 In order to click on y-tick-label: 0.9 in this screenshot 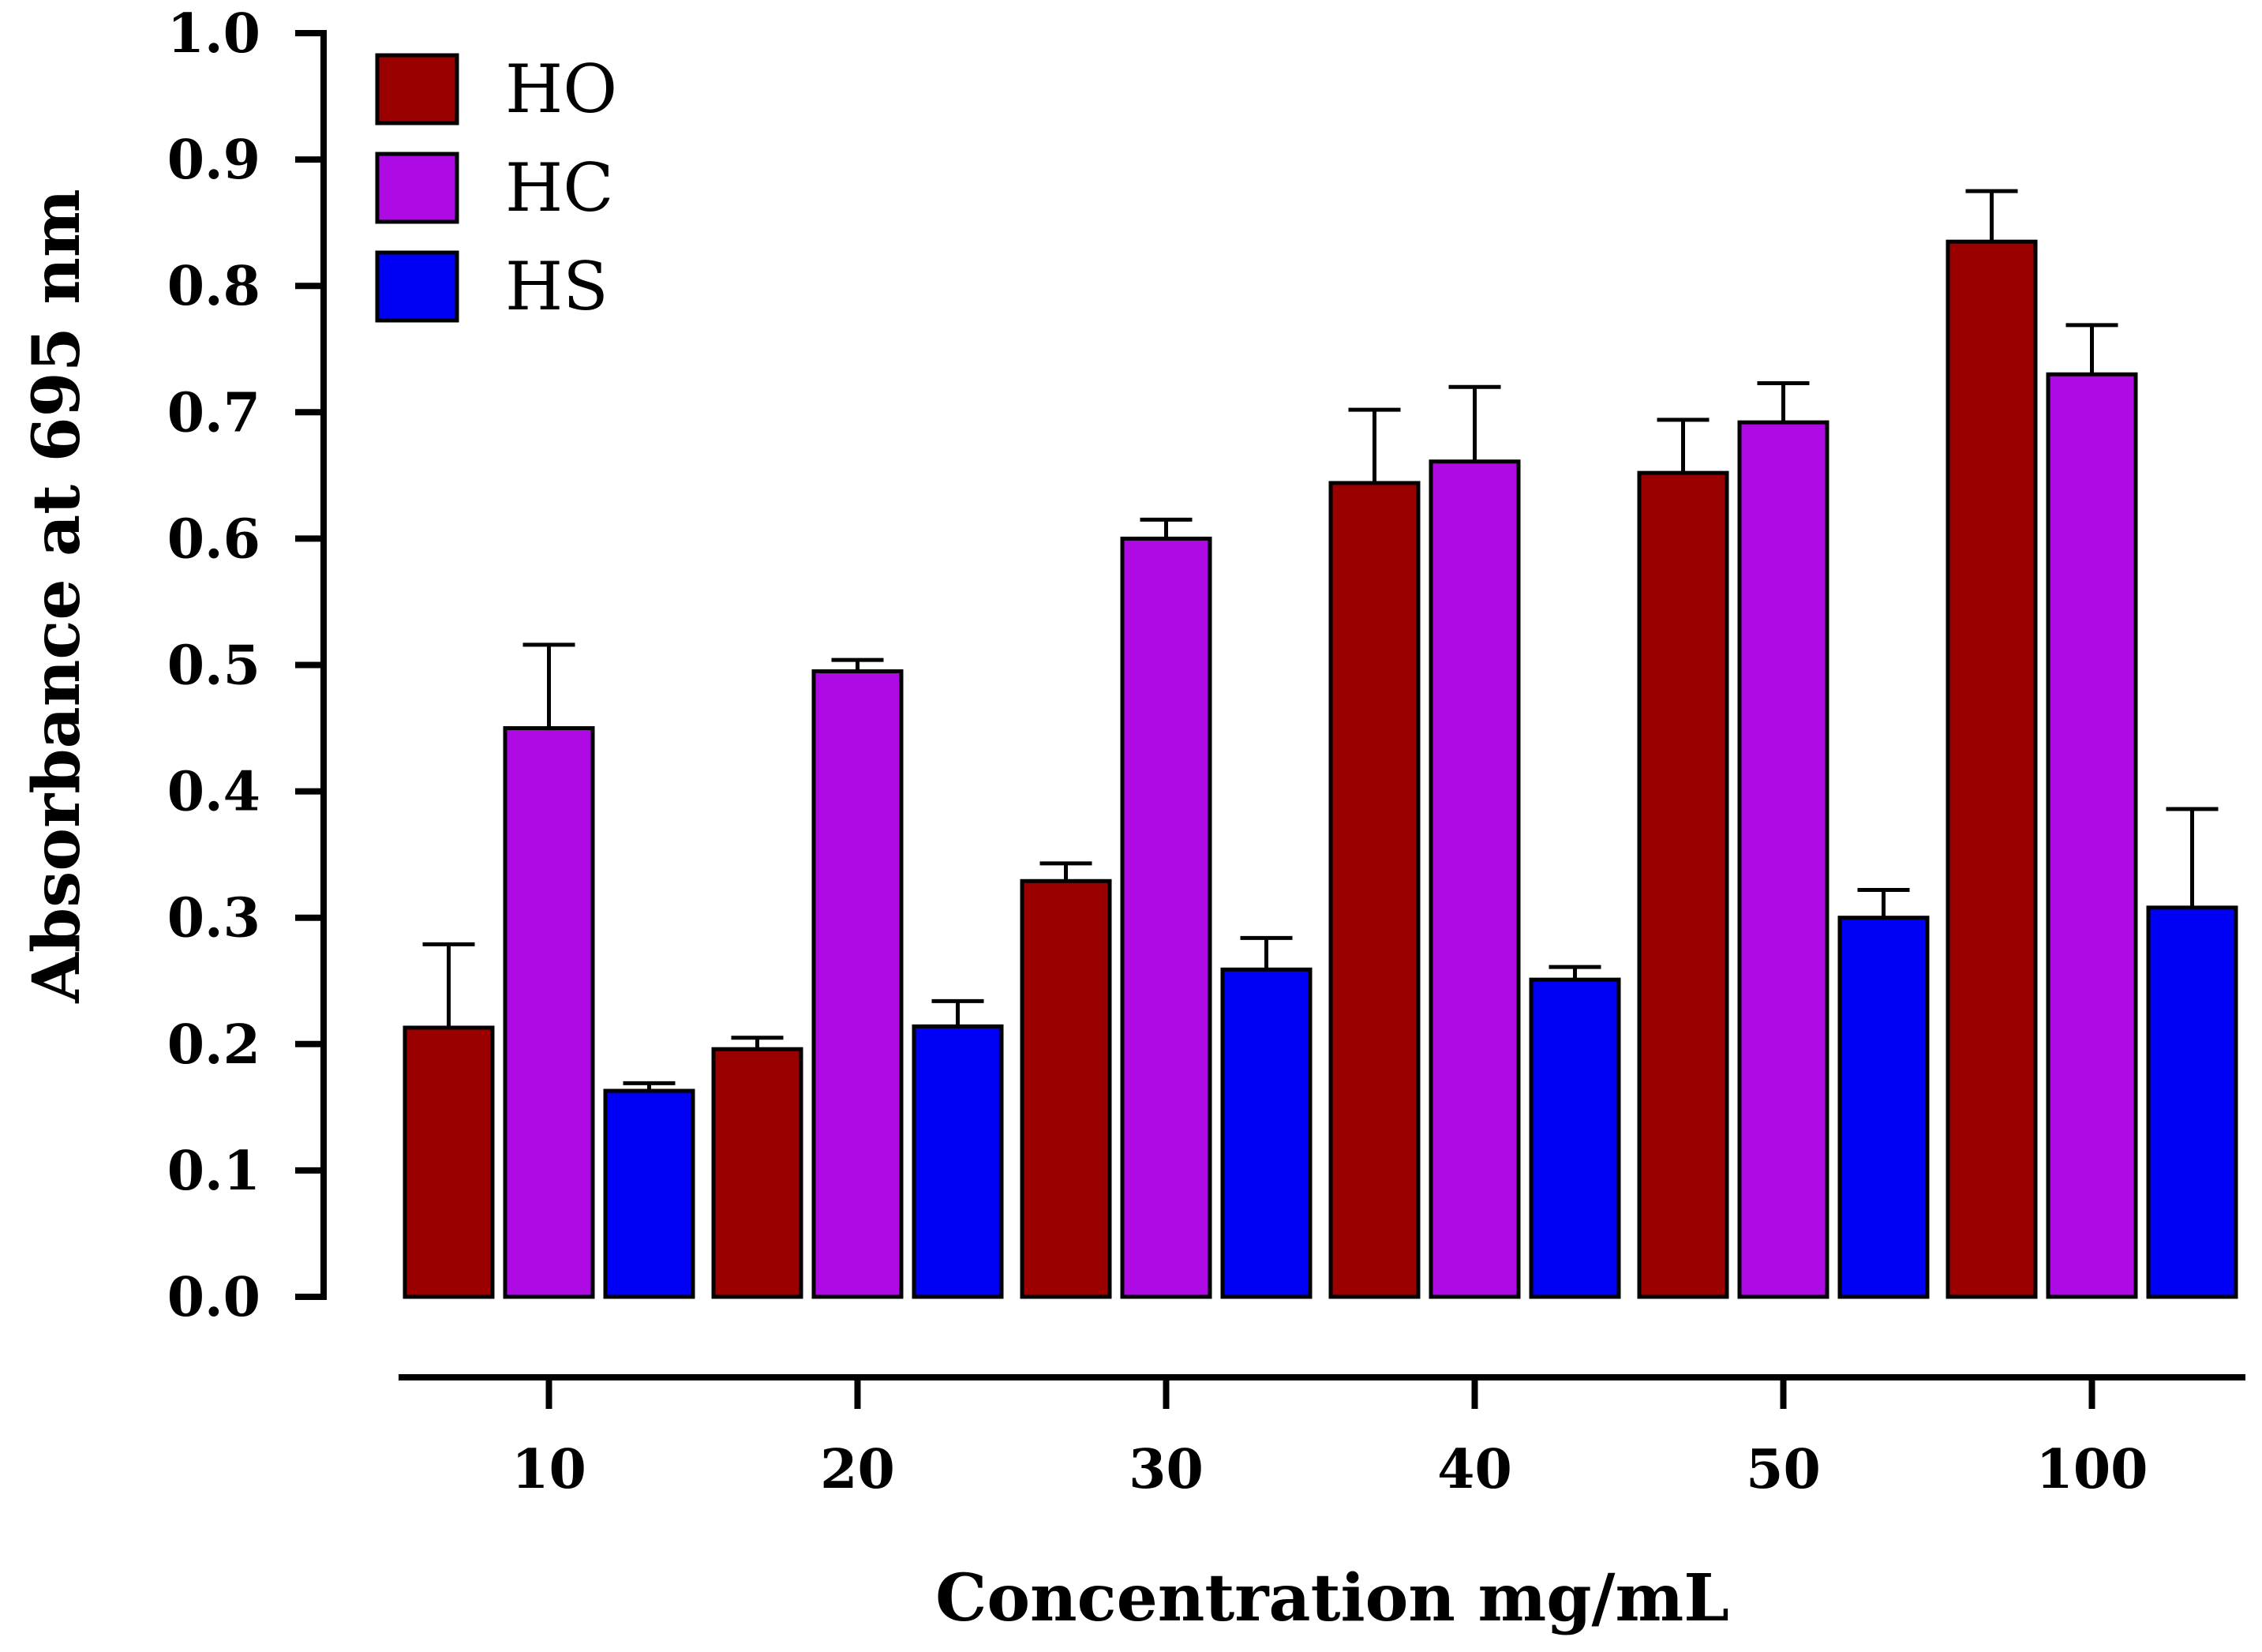, I will do `click(213, 160)`.